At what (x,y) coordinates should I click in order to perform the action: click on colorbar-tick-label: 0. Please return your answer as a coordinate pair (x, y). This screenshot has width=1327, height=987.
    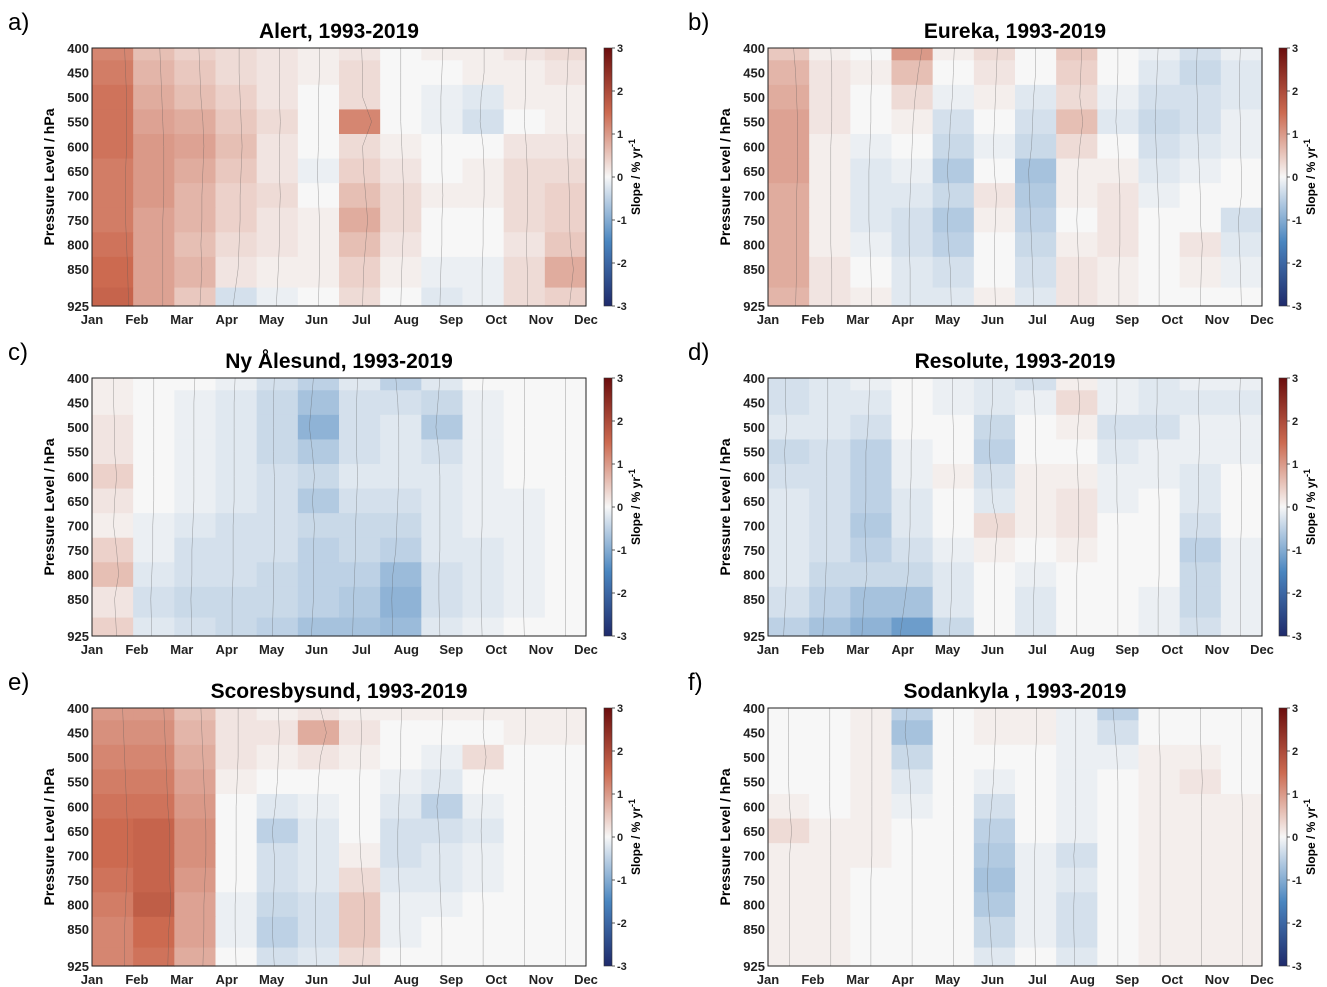
    Looking at the image, I should click on (1295, 178).